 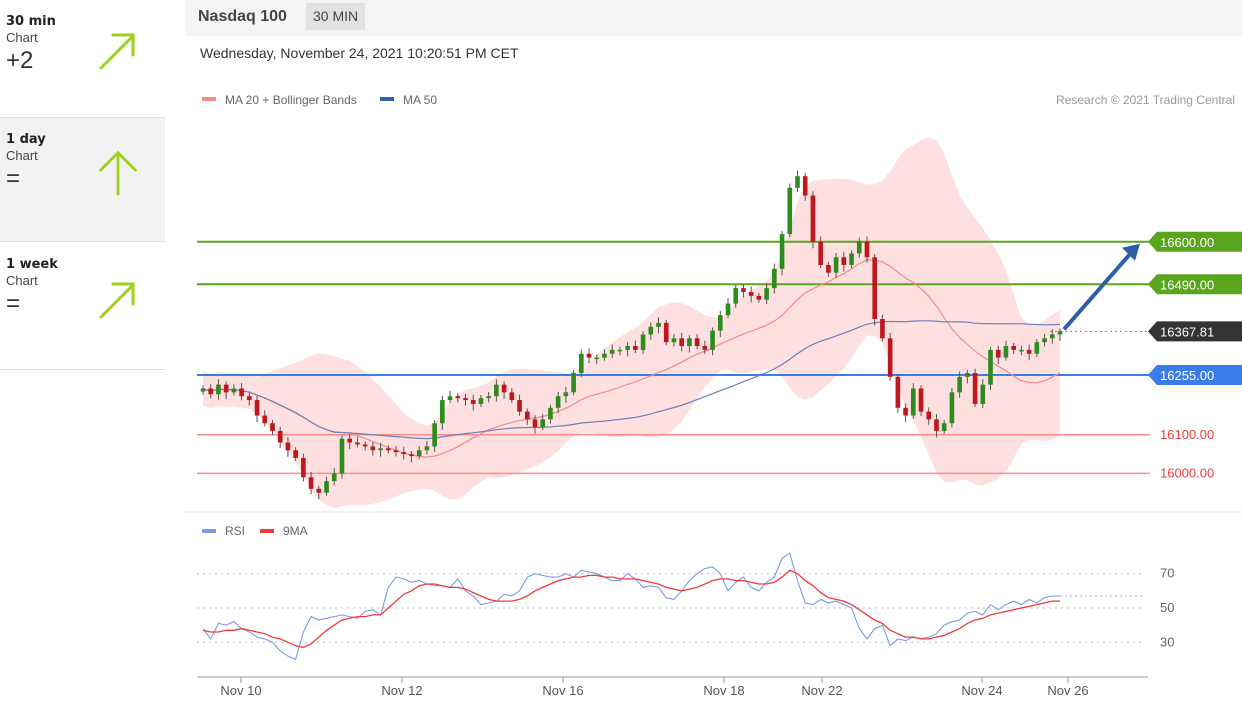 I want to click on rsi-ma9-line, so click(x=631, y=609).